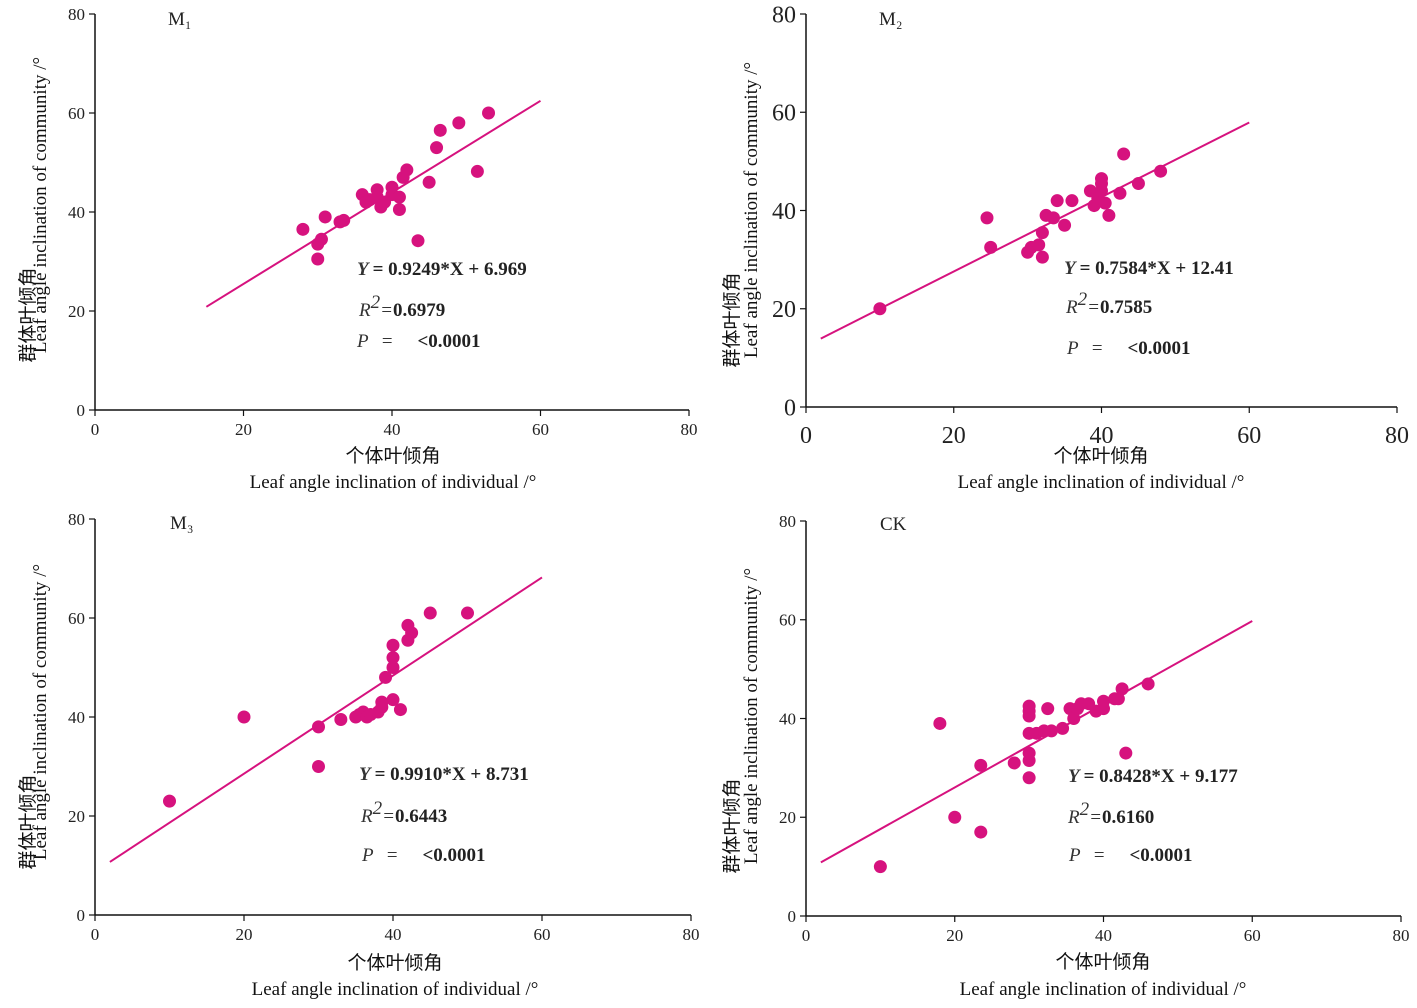  Describe the element at coordinates (182, 523) in the screenshot. I see `panel-label: M₃` at that location.